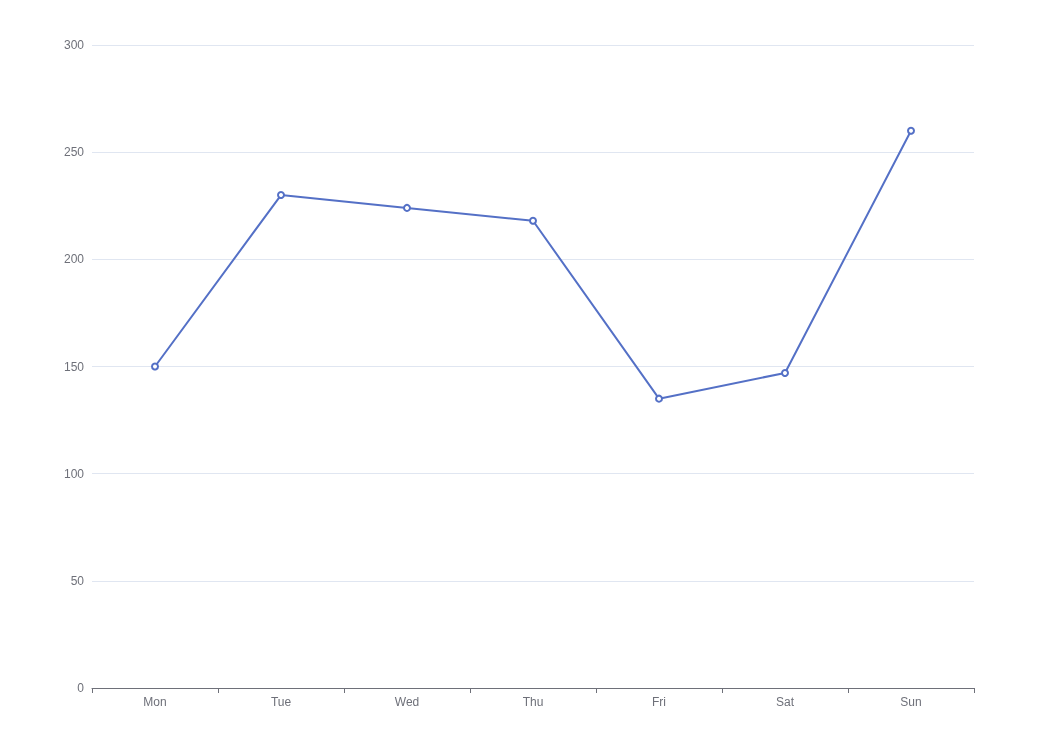 The height and width of the screenshot is (746, 1053). Describe the element at coordinates (74, 473) in the screenshot. I see `y-tick-label: 100` at that location.